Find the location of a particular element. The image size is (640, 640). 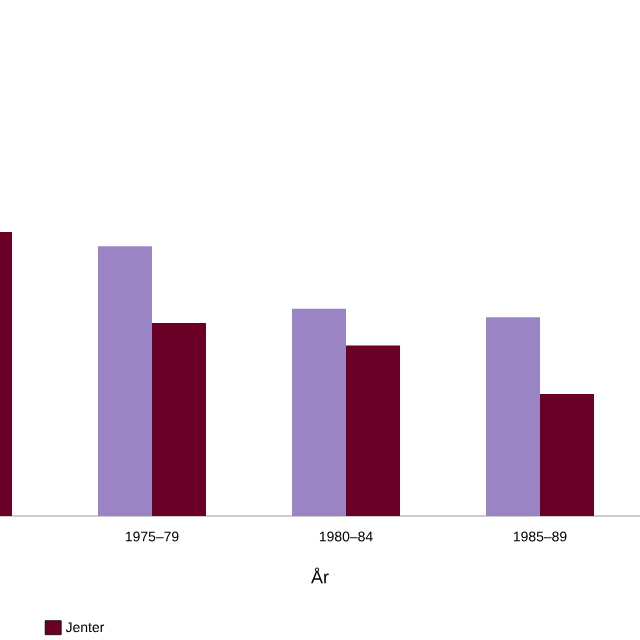

x-axis-title: År is located at coordinates (320, 575).